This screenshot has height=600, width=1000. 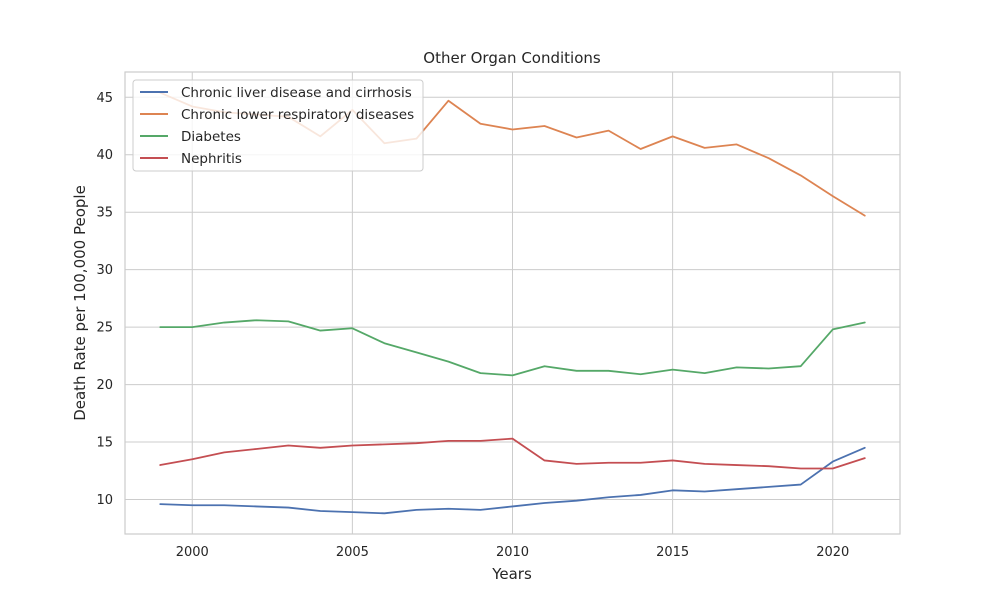 What do you see at coordinates (104, 443) in the screenshot?
I see `y-tick-label: 15` at bounding box center [104, 443].